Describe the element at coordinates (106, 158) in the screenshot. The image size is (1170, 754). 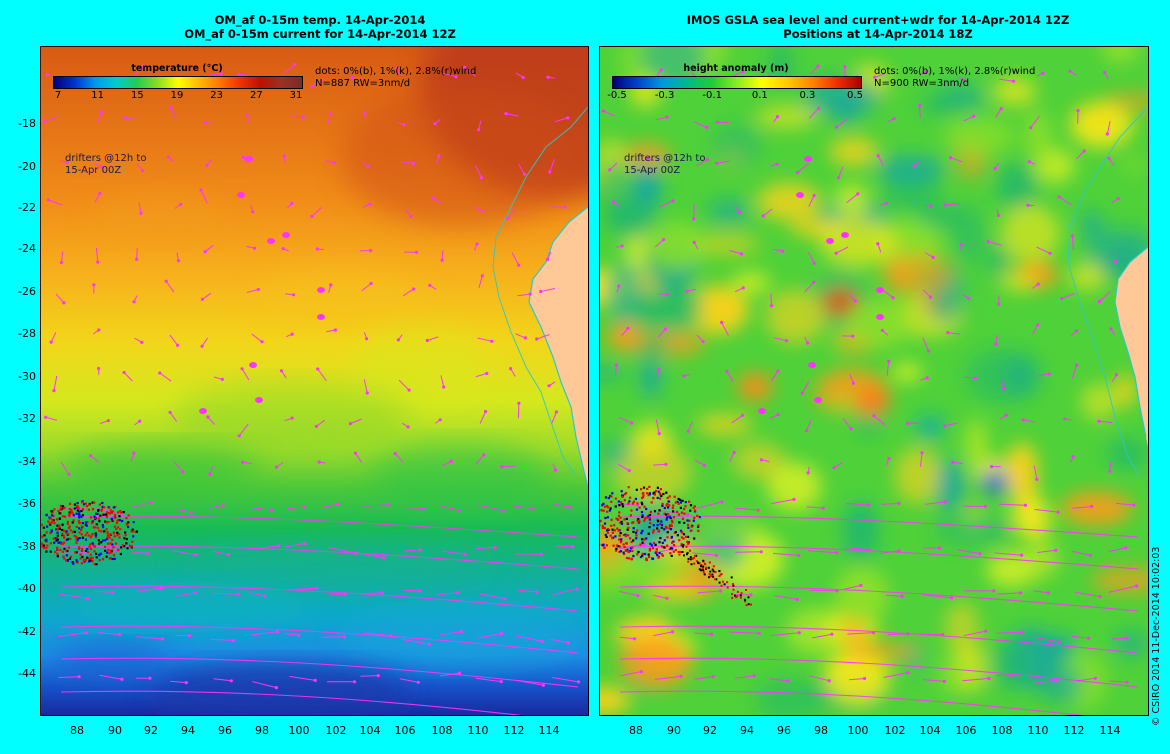
I see `drifter-note-line1: drifters @12h to` at that location.